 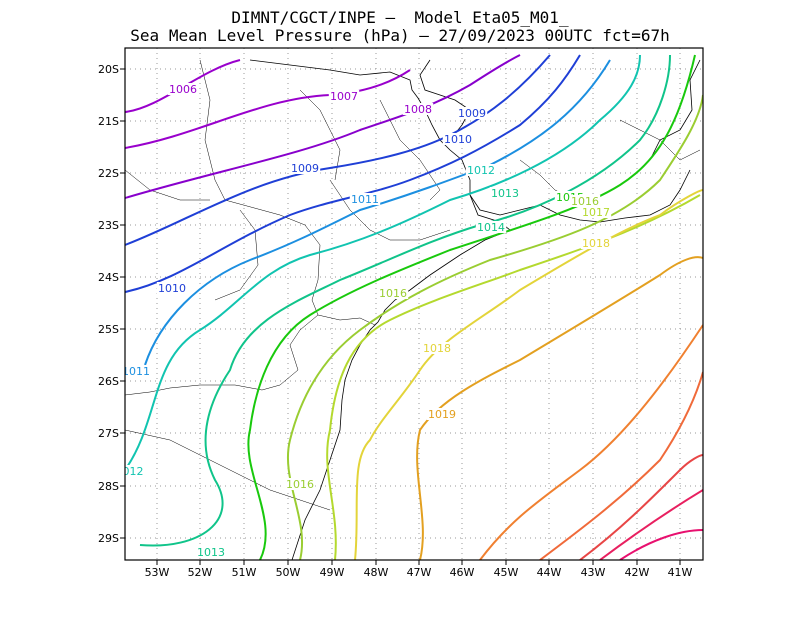 I want to click on lat-tick-label: 29S, so click(x=108, y=538).